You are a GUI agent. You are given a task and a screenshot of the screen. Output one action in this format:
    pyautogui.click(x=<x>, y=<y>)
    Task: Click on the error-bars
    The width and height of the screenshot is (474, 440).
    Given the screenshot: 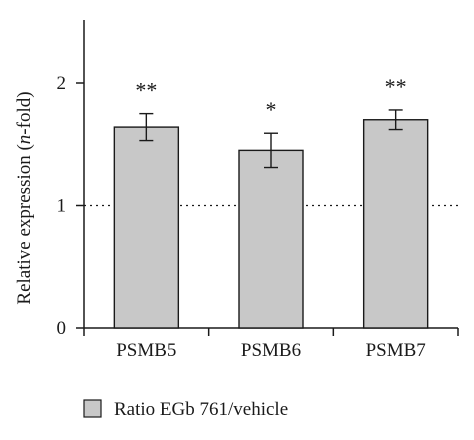 What is the action you would take?
    pyautogui.click(x=271, y=139)
    